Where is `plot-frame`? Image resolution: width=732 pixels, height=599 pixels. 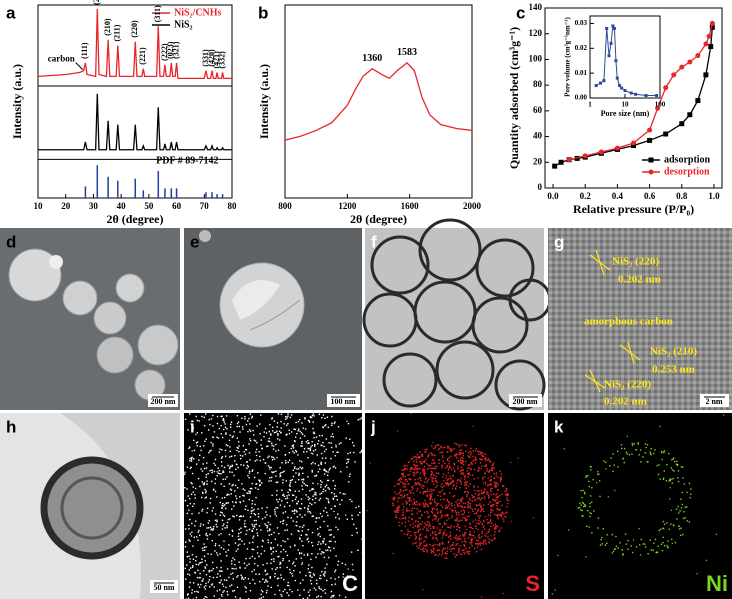 plot-frame is located at coordinates (378, 101).